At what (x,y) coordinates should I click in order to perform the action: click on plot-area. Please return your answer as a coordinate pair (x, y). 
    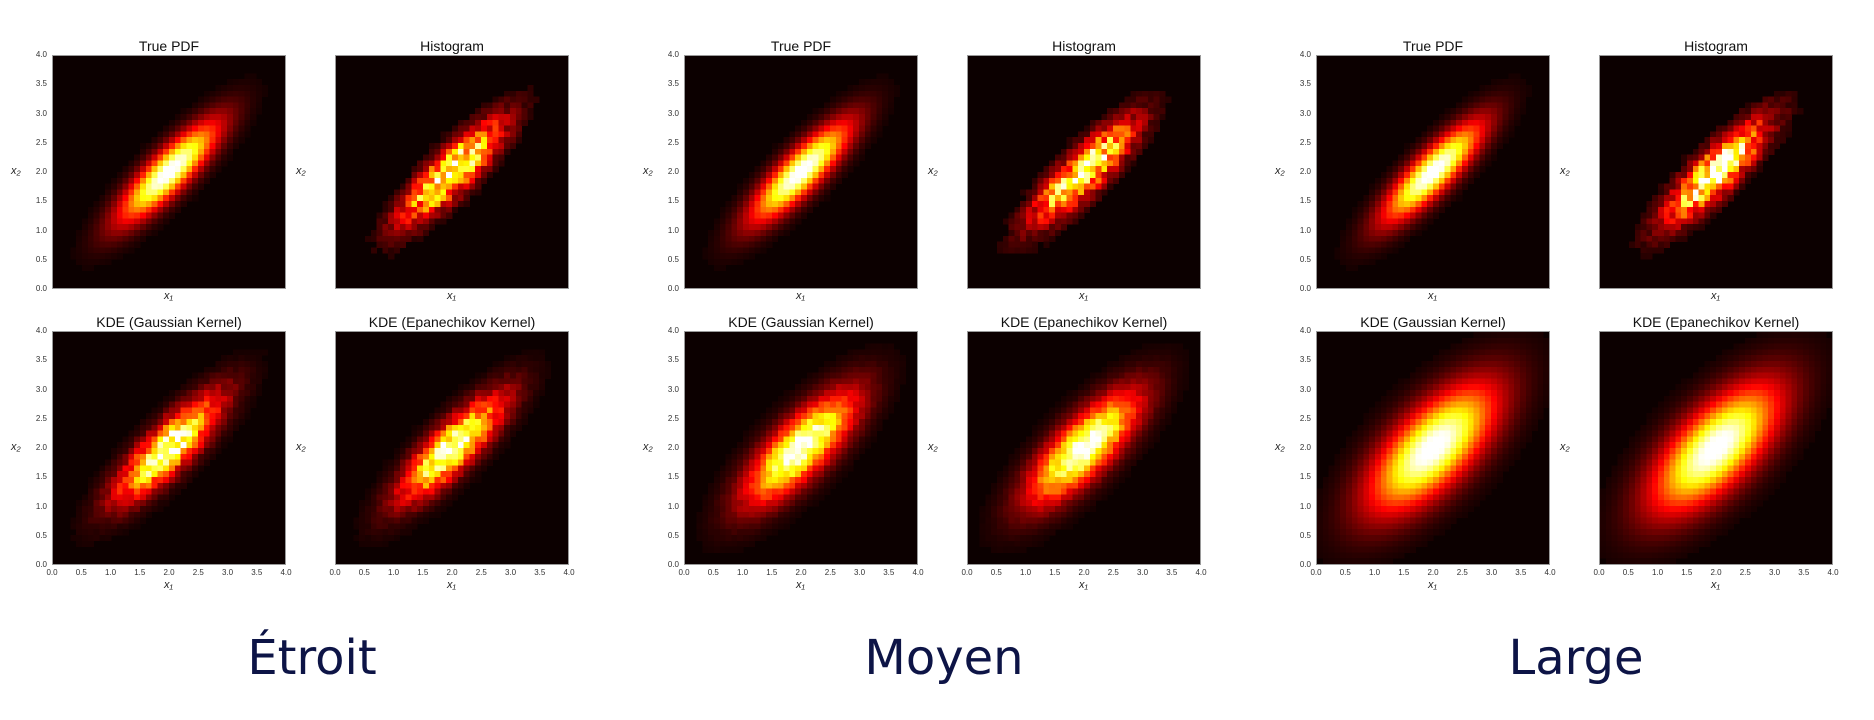
    Looking at the image, I should click on (1084, 172).